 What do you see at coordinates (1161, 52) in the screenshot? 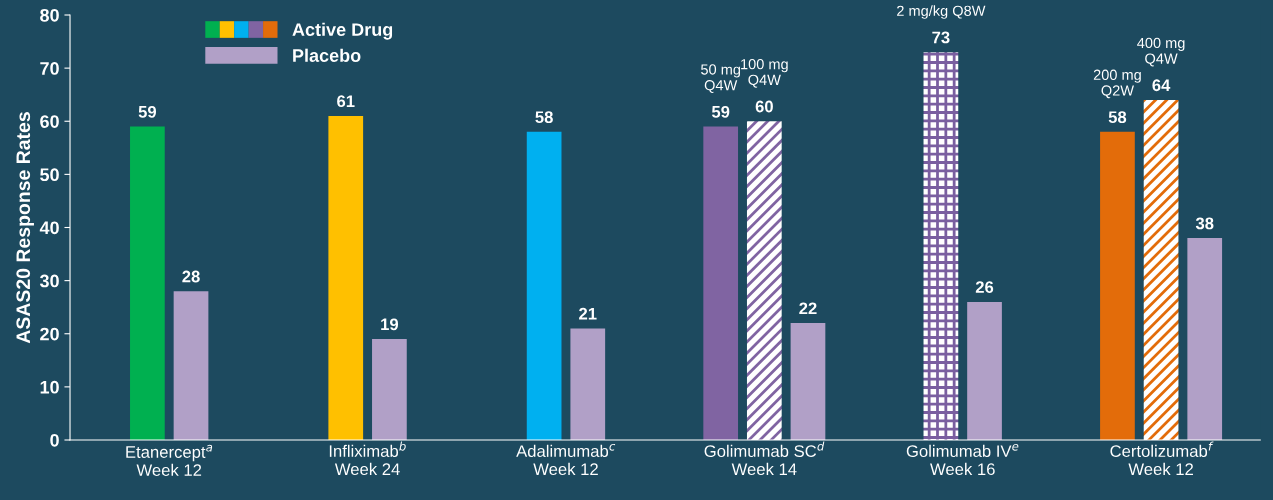
I see `annotation: 400 mg Q4W` at bounding box center [1161, 52].